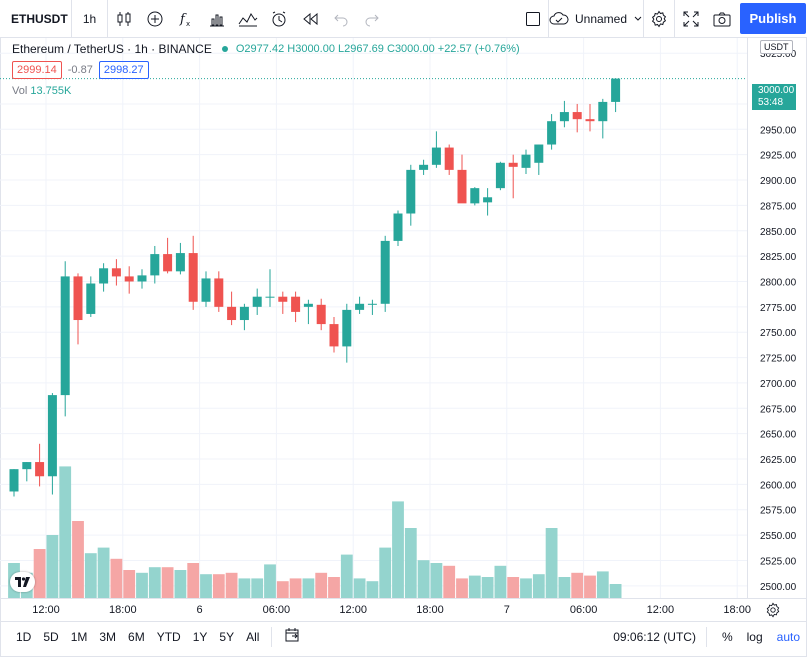  What do you see at coordinates (37, 70) in the screenshot?
I see `sell-price-button: 2999.14` at bounding box center [37, 70].